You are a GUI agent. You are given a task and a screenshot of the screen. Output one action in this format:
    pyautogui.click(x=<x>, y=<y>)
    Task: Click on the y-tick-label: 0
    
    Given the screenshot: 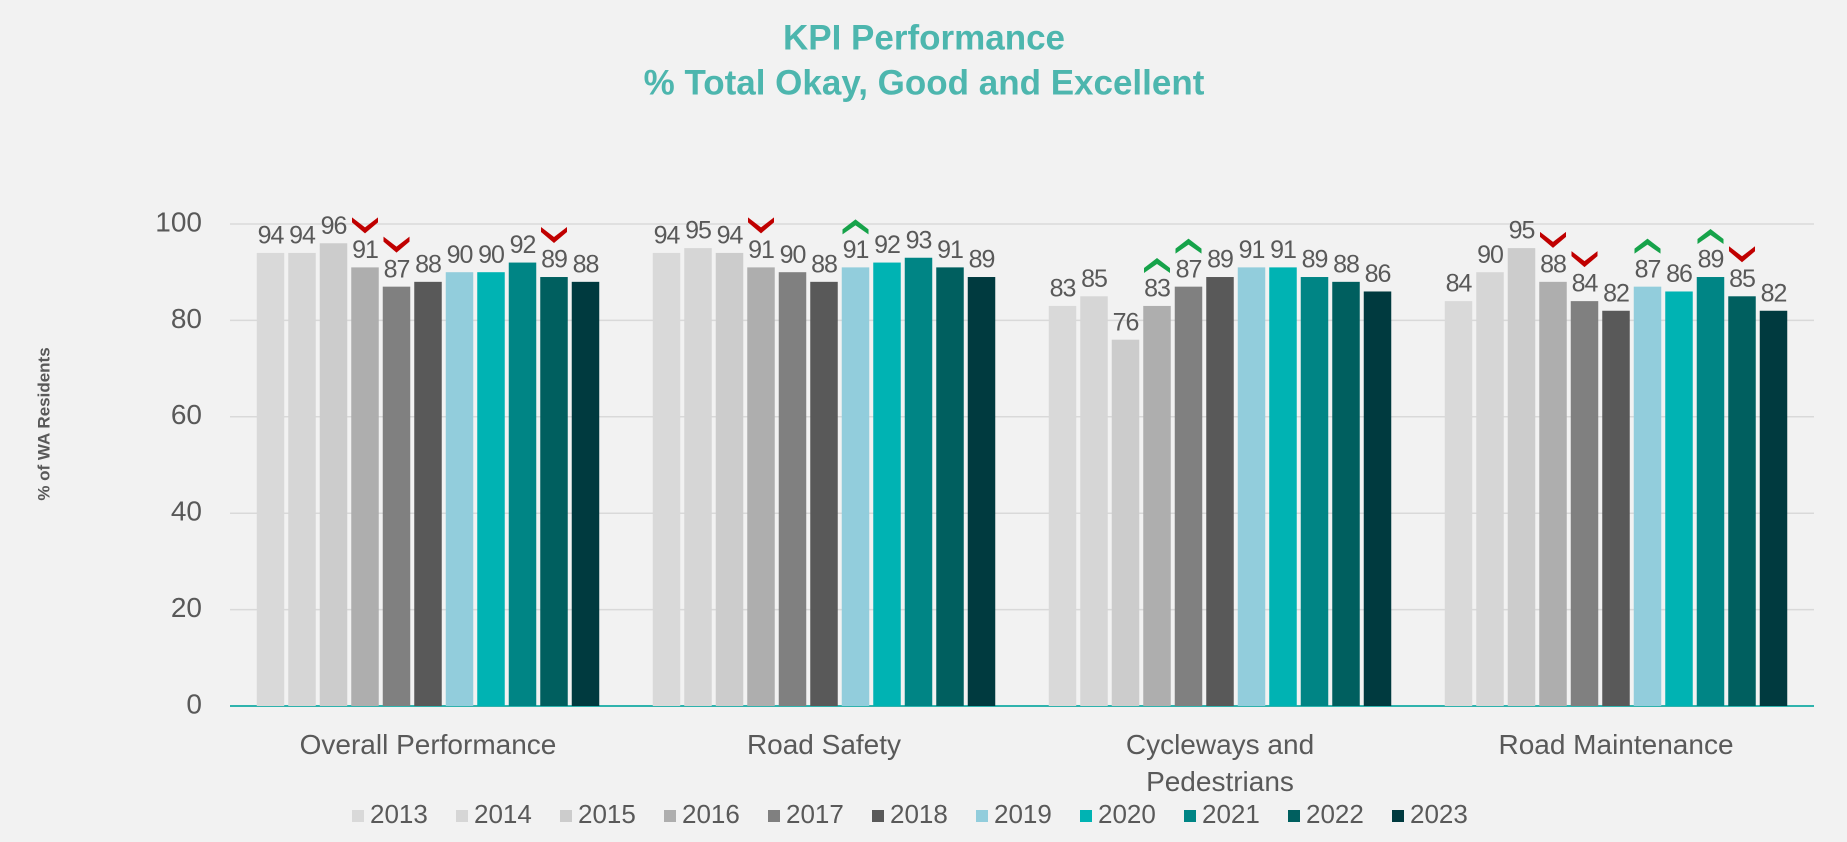 What is the action you would take?
    pyautogui.click(x=194, y=703)
    